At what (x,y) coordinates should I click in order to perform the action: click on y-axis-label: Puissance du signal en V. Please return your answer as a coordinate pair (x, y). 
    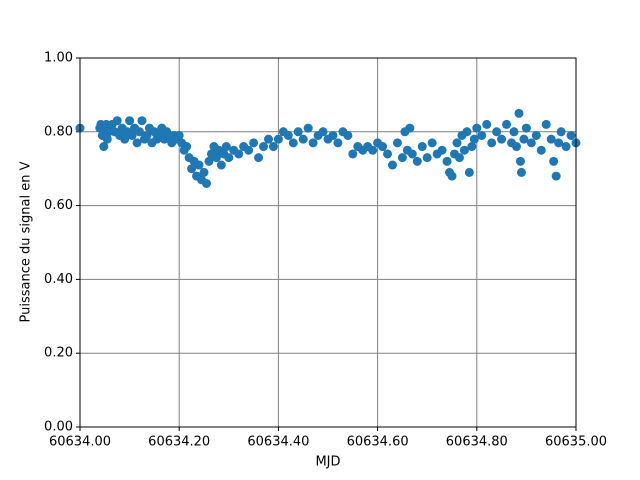
    Looking at the image, I should click on (26, 241).